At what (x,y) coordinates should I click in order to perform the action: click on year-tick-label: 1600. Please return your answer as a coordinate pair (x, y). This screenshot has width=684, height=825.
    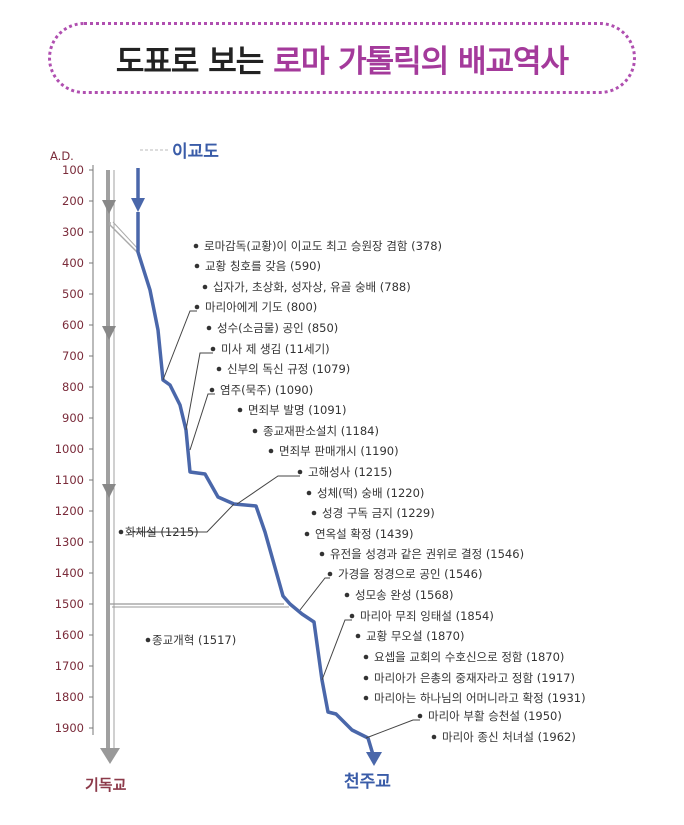
    Looking at the image, I should click on (69, 635).